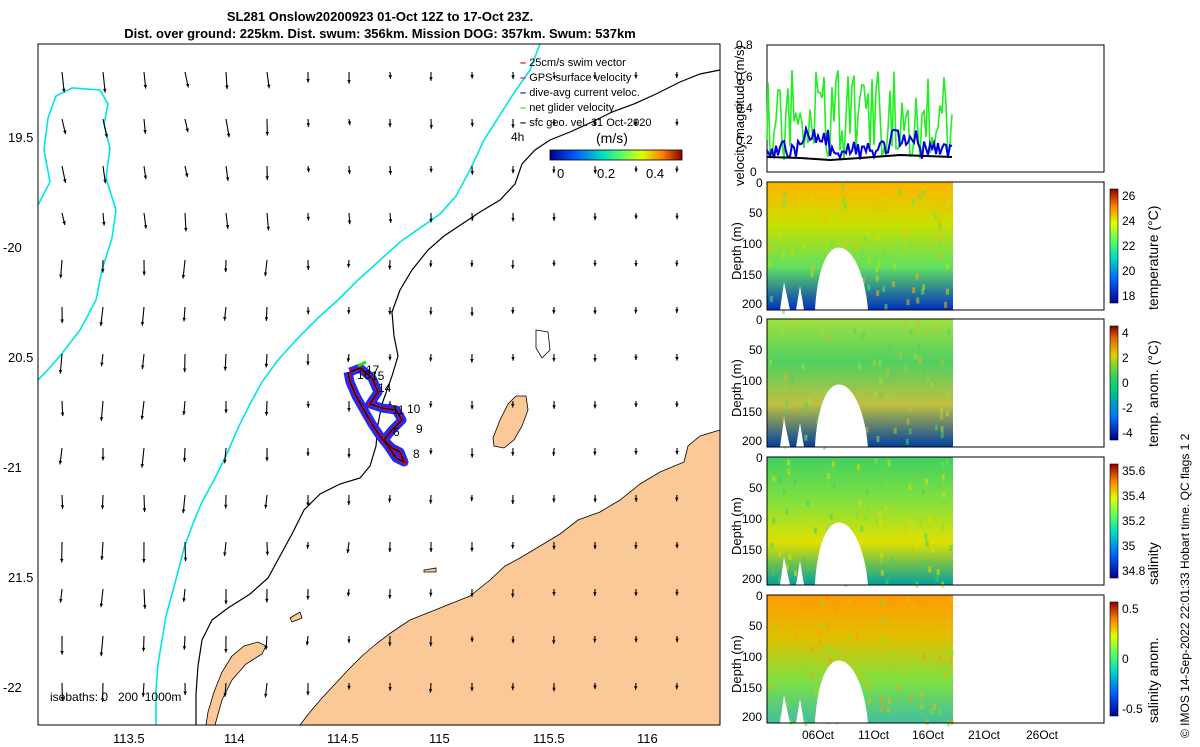 The height and width of the screenshot is (747, 1200). What do you see at coordinates (612, 138) in the screenshot?
I see `colorbar-label: (m/s)` at bounding box center [612, 138].